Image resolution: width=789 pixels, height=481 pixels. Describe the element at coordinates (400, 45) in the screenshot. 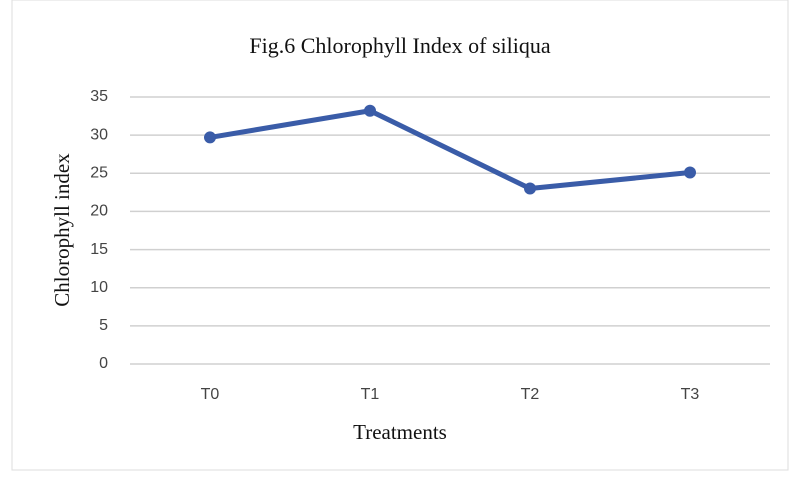

I see `chart-title: Fig.6 Chlorophyll Index of siliqua` at that location.